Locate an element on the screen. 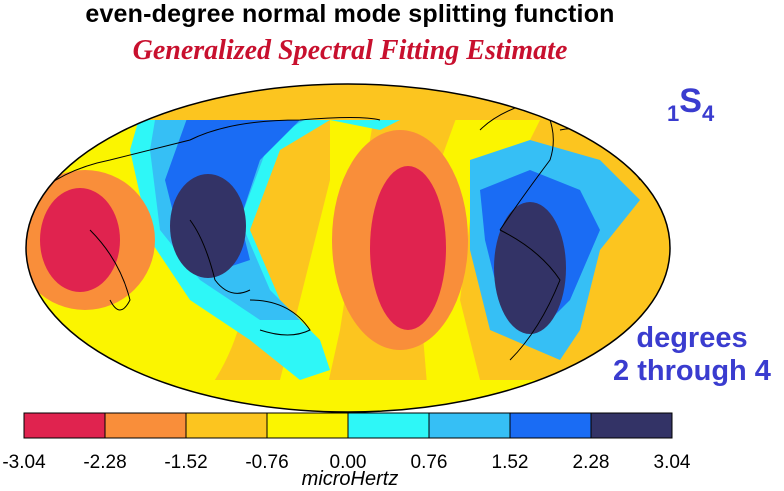  mode-type: S is located at coordinates (690, 101).